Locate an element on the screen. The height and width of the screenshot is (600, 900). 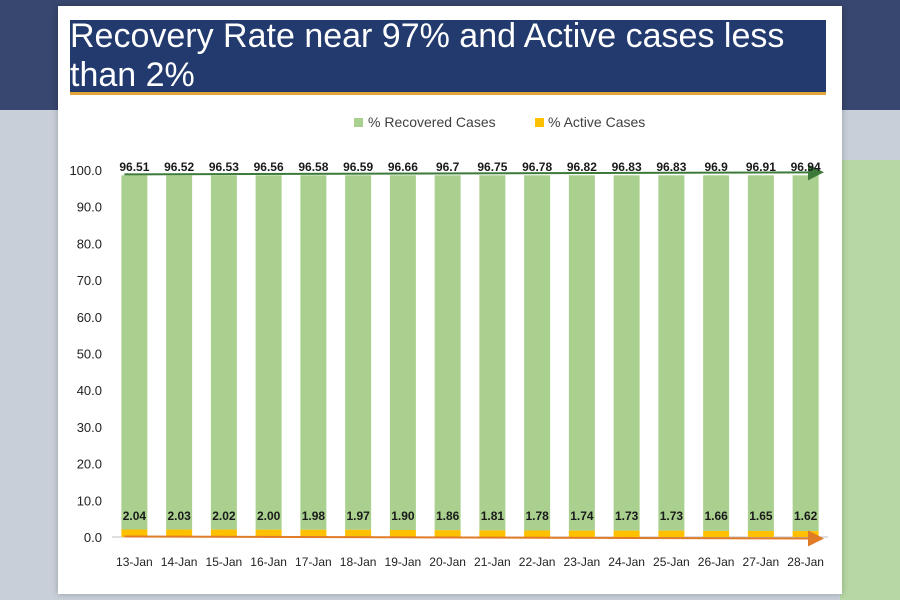
trend-arrow-active is located at coordinates (474, 538).